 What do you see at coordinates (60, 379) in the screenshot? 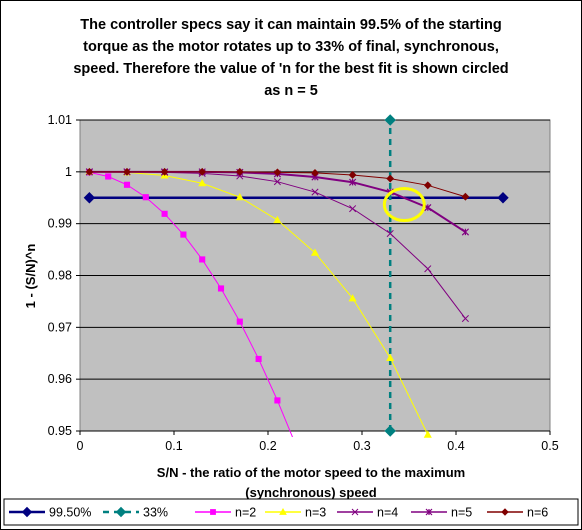
I see `y-tick-label: 0.96` at bounding box center [60, 379].